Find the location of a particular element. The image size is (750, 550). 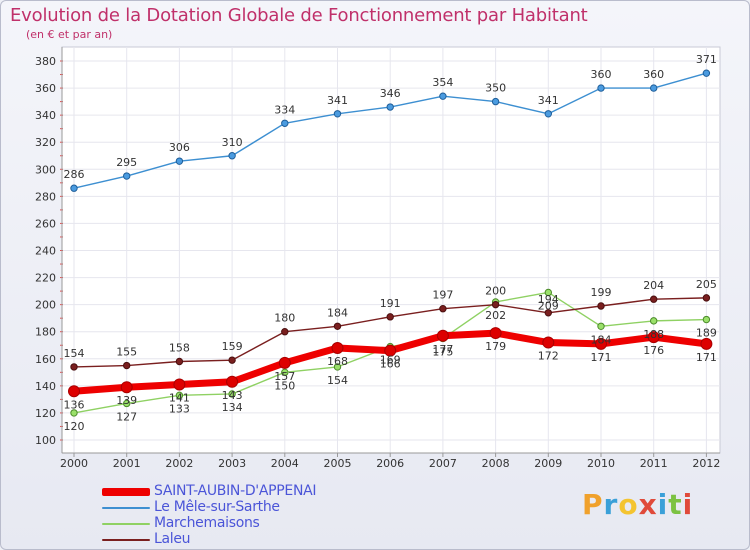

data-label: 133 is located at coordinates (179, 408).